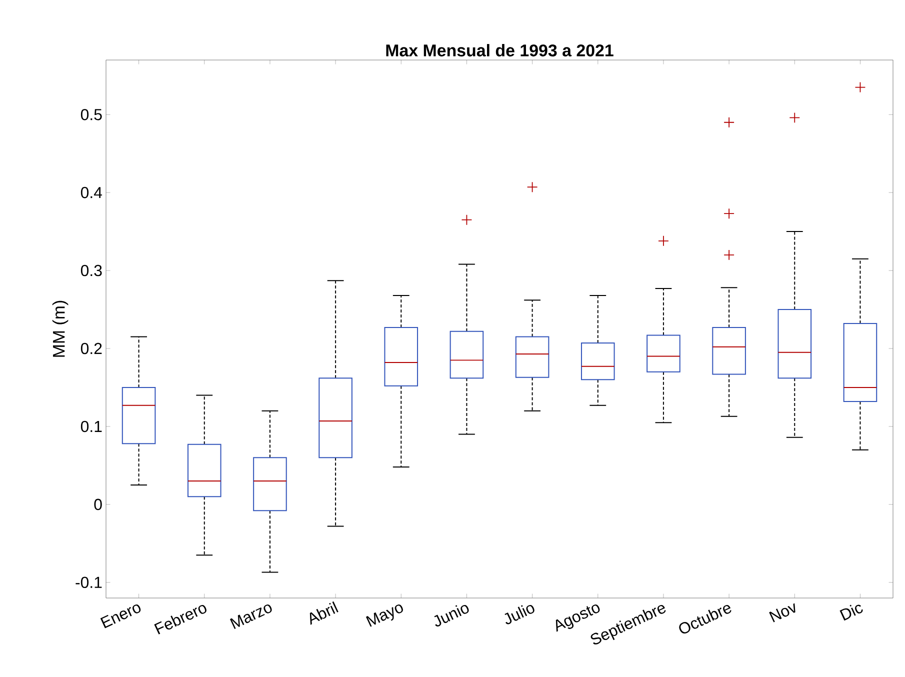 The height and width of the screenshot is (677, 905). Describe the element at coordinates (500, 50) in the screenshot. I see `chart-title: Max Mensual de 1993 a 2021` at that location.